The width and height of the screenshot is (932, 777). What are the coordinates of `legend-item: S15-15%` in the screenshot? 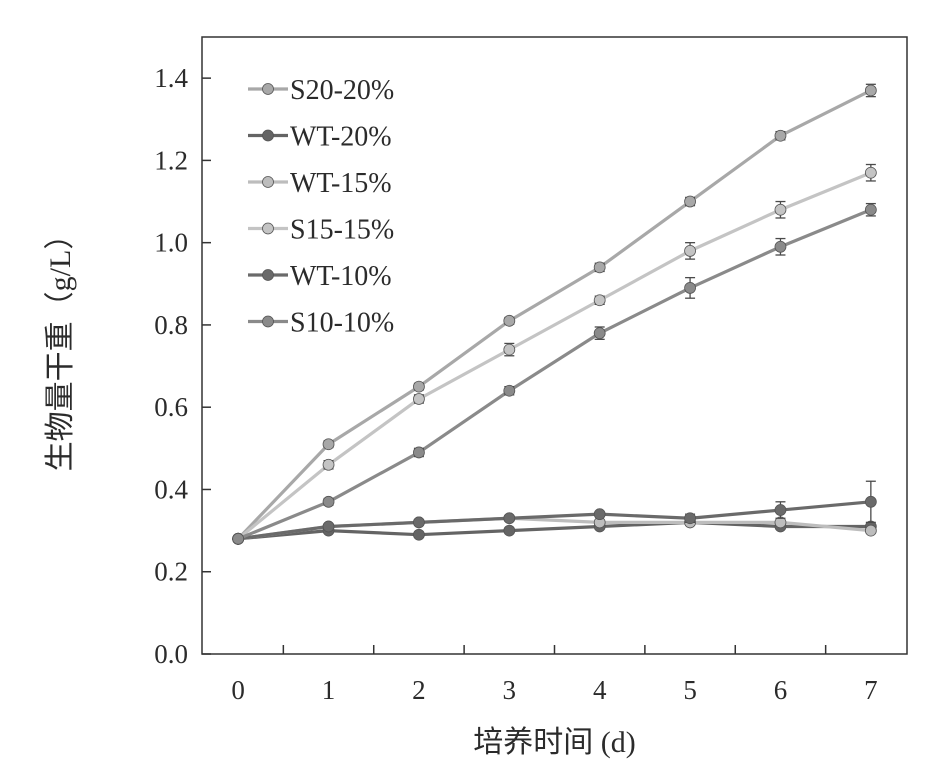 It's located at (321, 230).